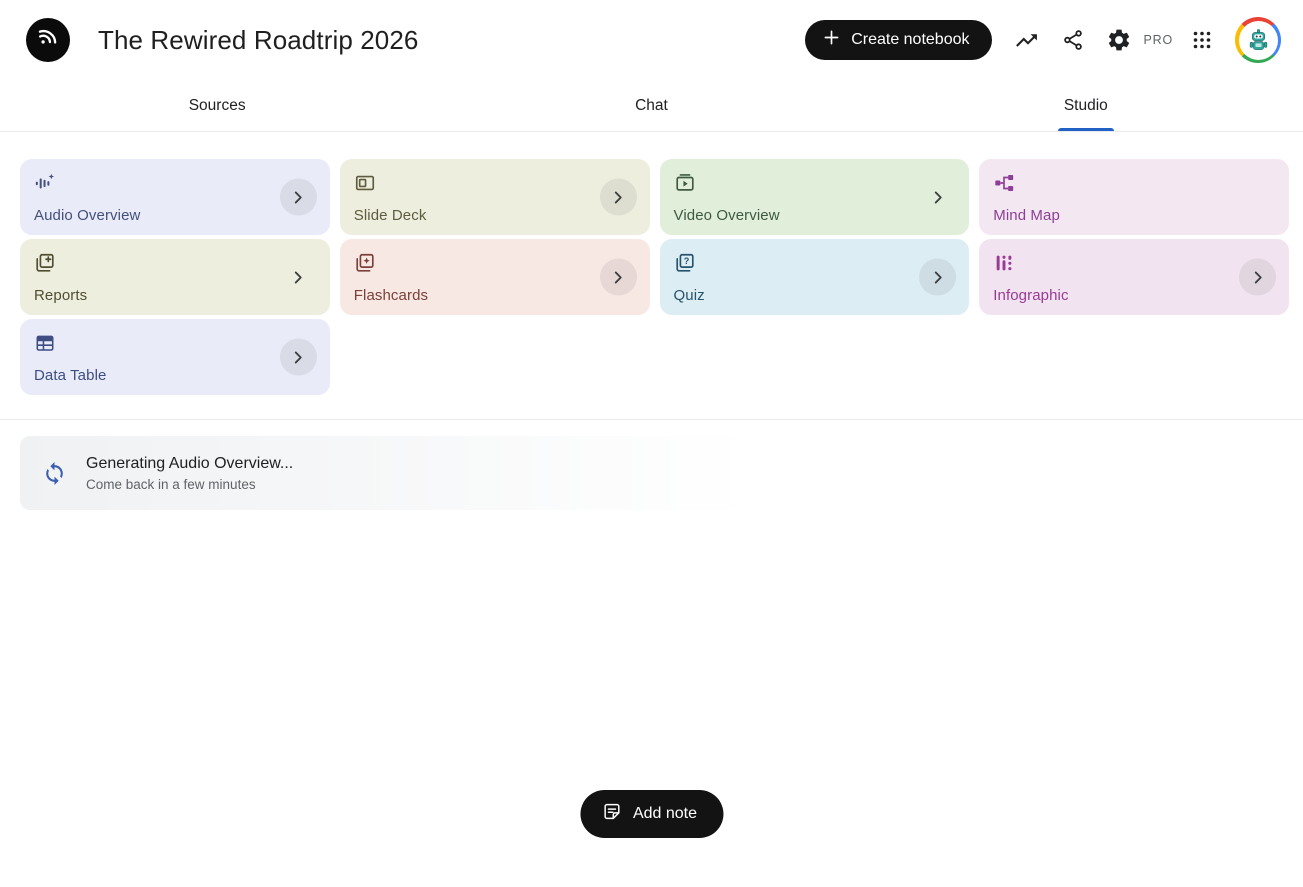 This screenshot has height=887, width=1303. What do you see at coordinates (611, 814) in the screenshot?
I see `note-icon` at bounding box center [611, 814].